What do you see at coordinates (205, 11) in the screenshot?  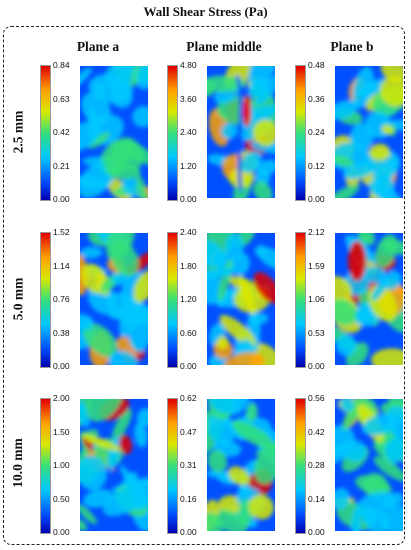 I see `figure-title: Wall Shear Stress (Pa)` at bounding box center [205, 11].